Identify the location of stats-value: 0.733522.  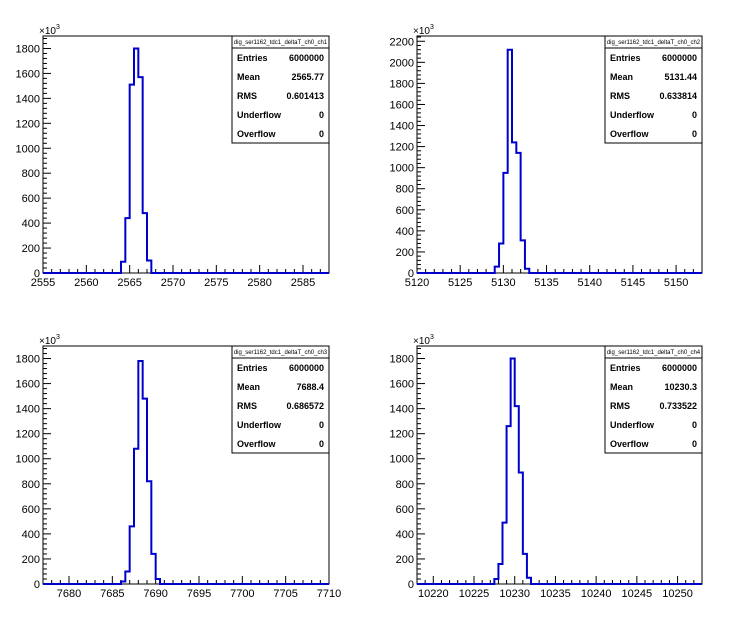
(678, 406).